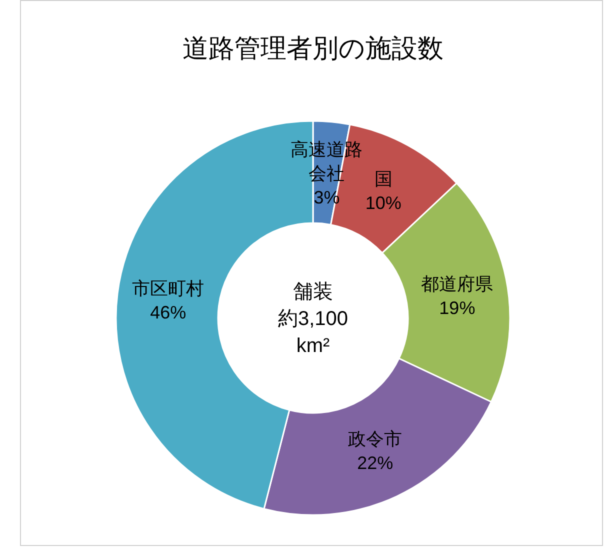 This screenshot has height=553, width=604. Describe the element at coordinates (313, 346) in the screenshot. I see `text: km²` at that location.